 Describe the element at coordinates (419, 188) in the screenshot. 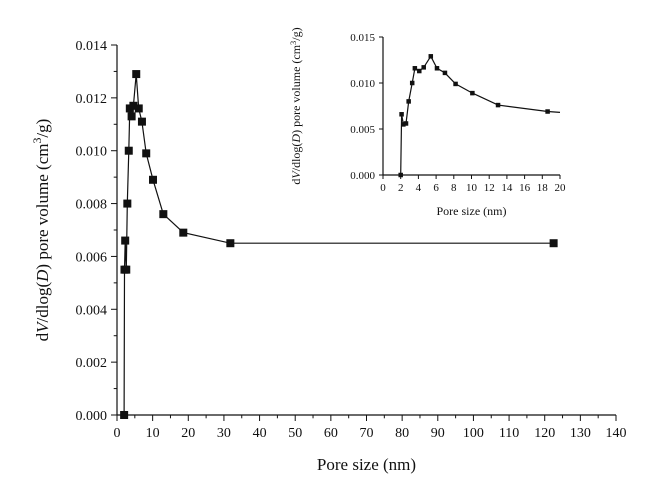

I see `x-tick-label: 4` at that location.